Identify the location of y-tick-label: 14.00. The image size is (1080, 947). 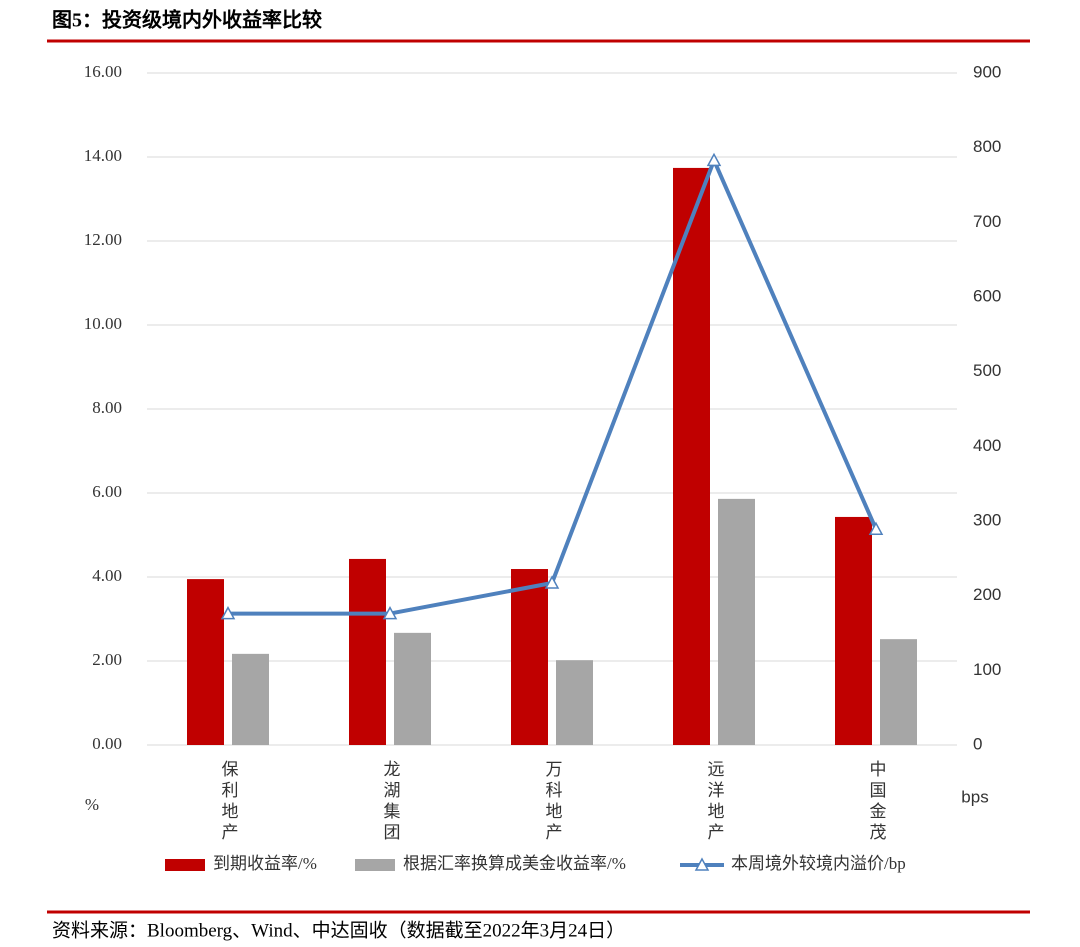
(103, 155).